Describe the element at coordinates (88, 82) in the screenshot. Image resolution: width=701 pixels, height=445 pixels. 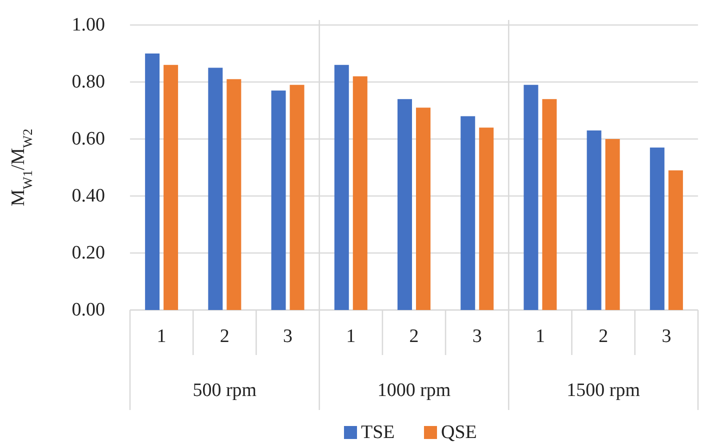
I see `y-tick-label: 0.80` at that location.